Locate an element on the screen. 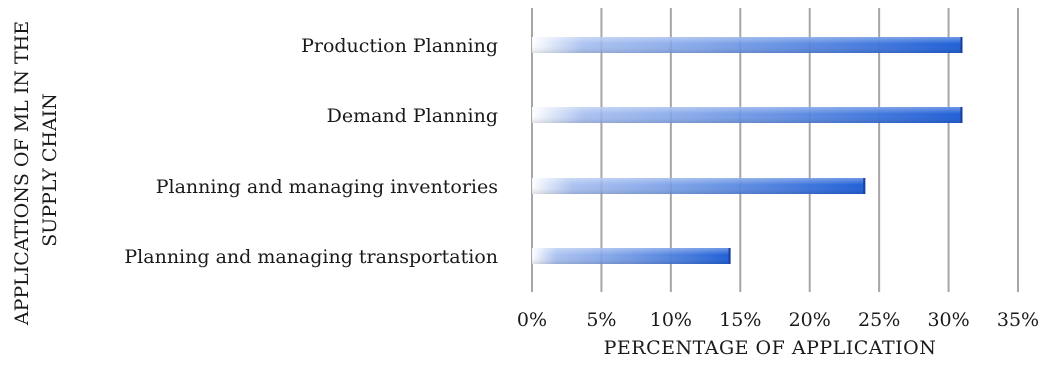 This screenshot has width=1044, height=366. x-tick-label: 0% is located at coordinates (532, 320).